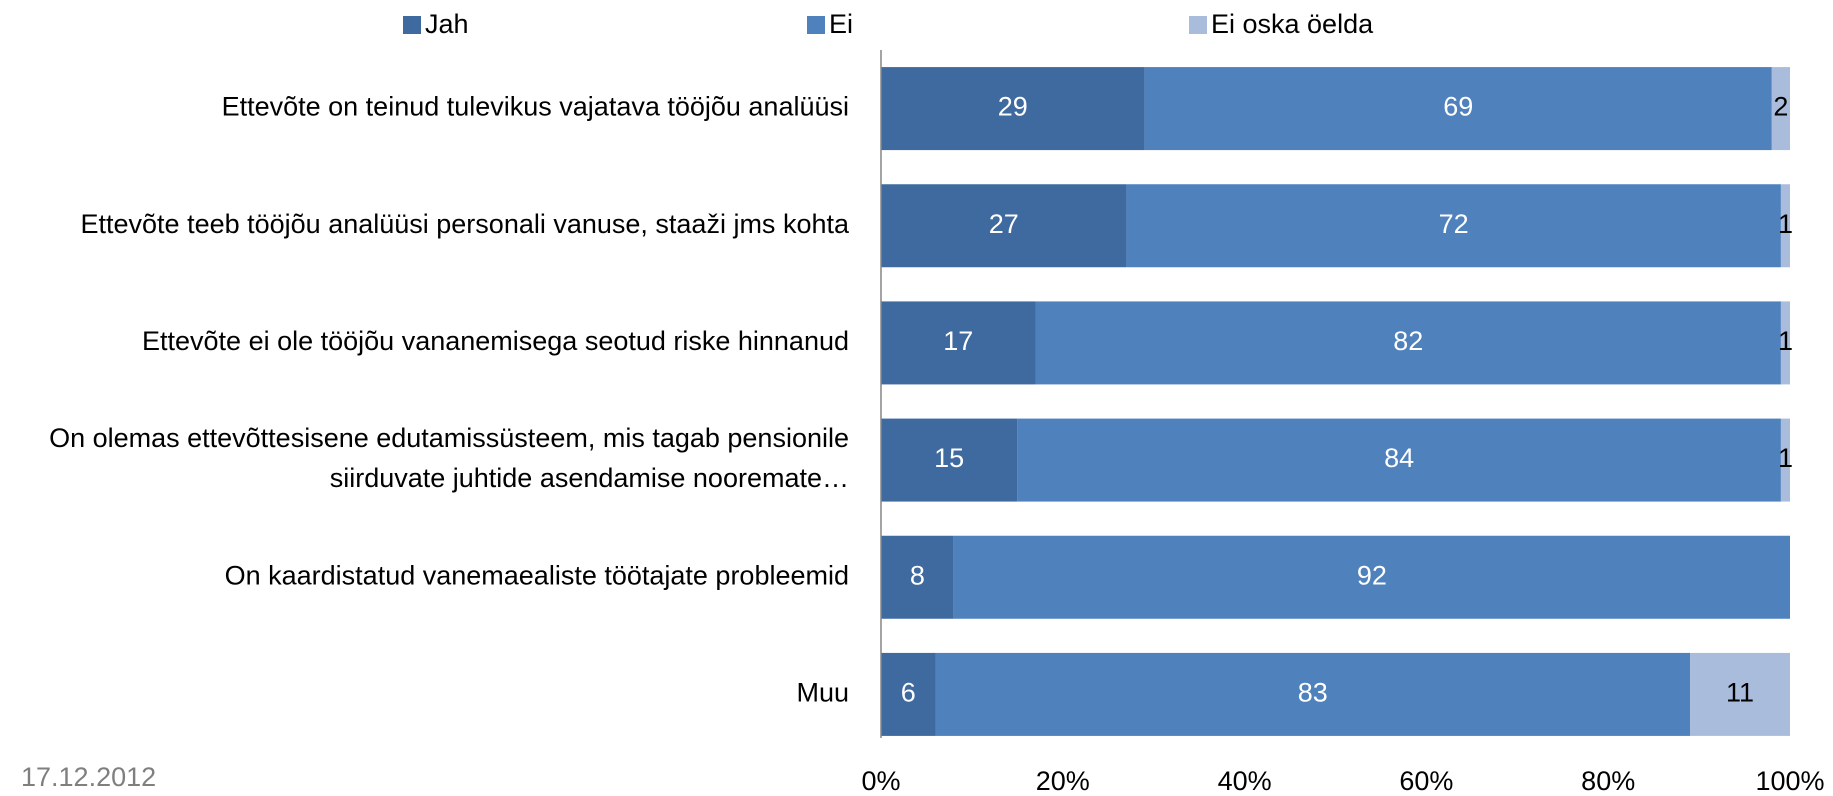  Describe the element at coordinates (1063, 781) in the screenshot. I see `x-tick-label: 20%` at that location.